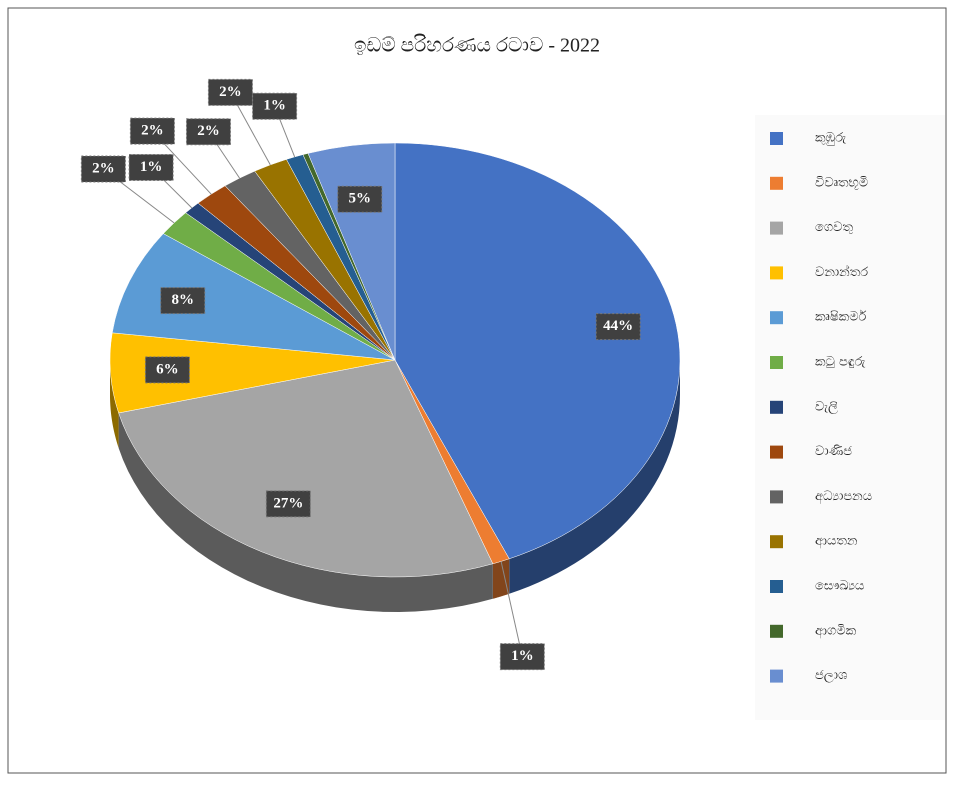 This screenshot has width=954, height=785. I want to click on leader-line, so click(511, 609).